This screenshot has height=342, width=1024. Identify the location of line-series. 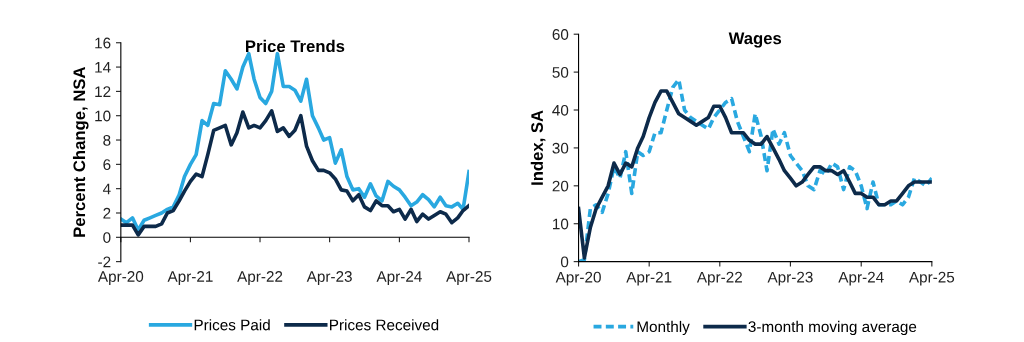
(294, 173).